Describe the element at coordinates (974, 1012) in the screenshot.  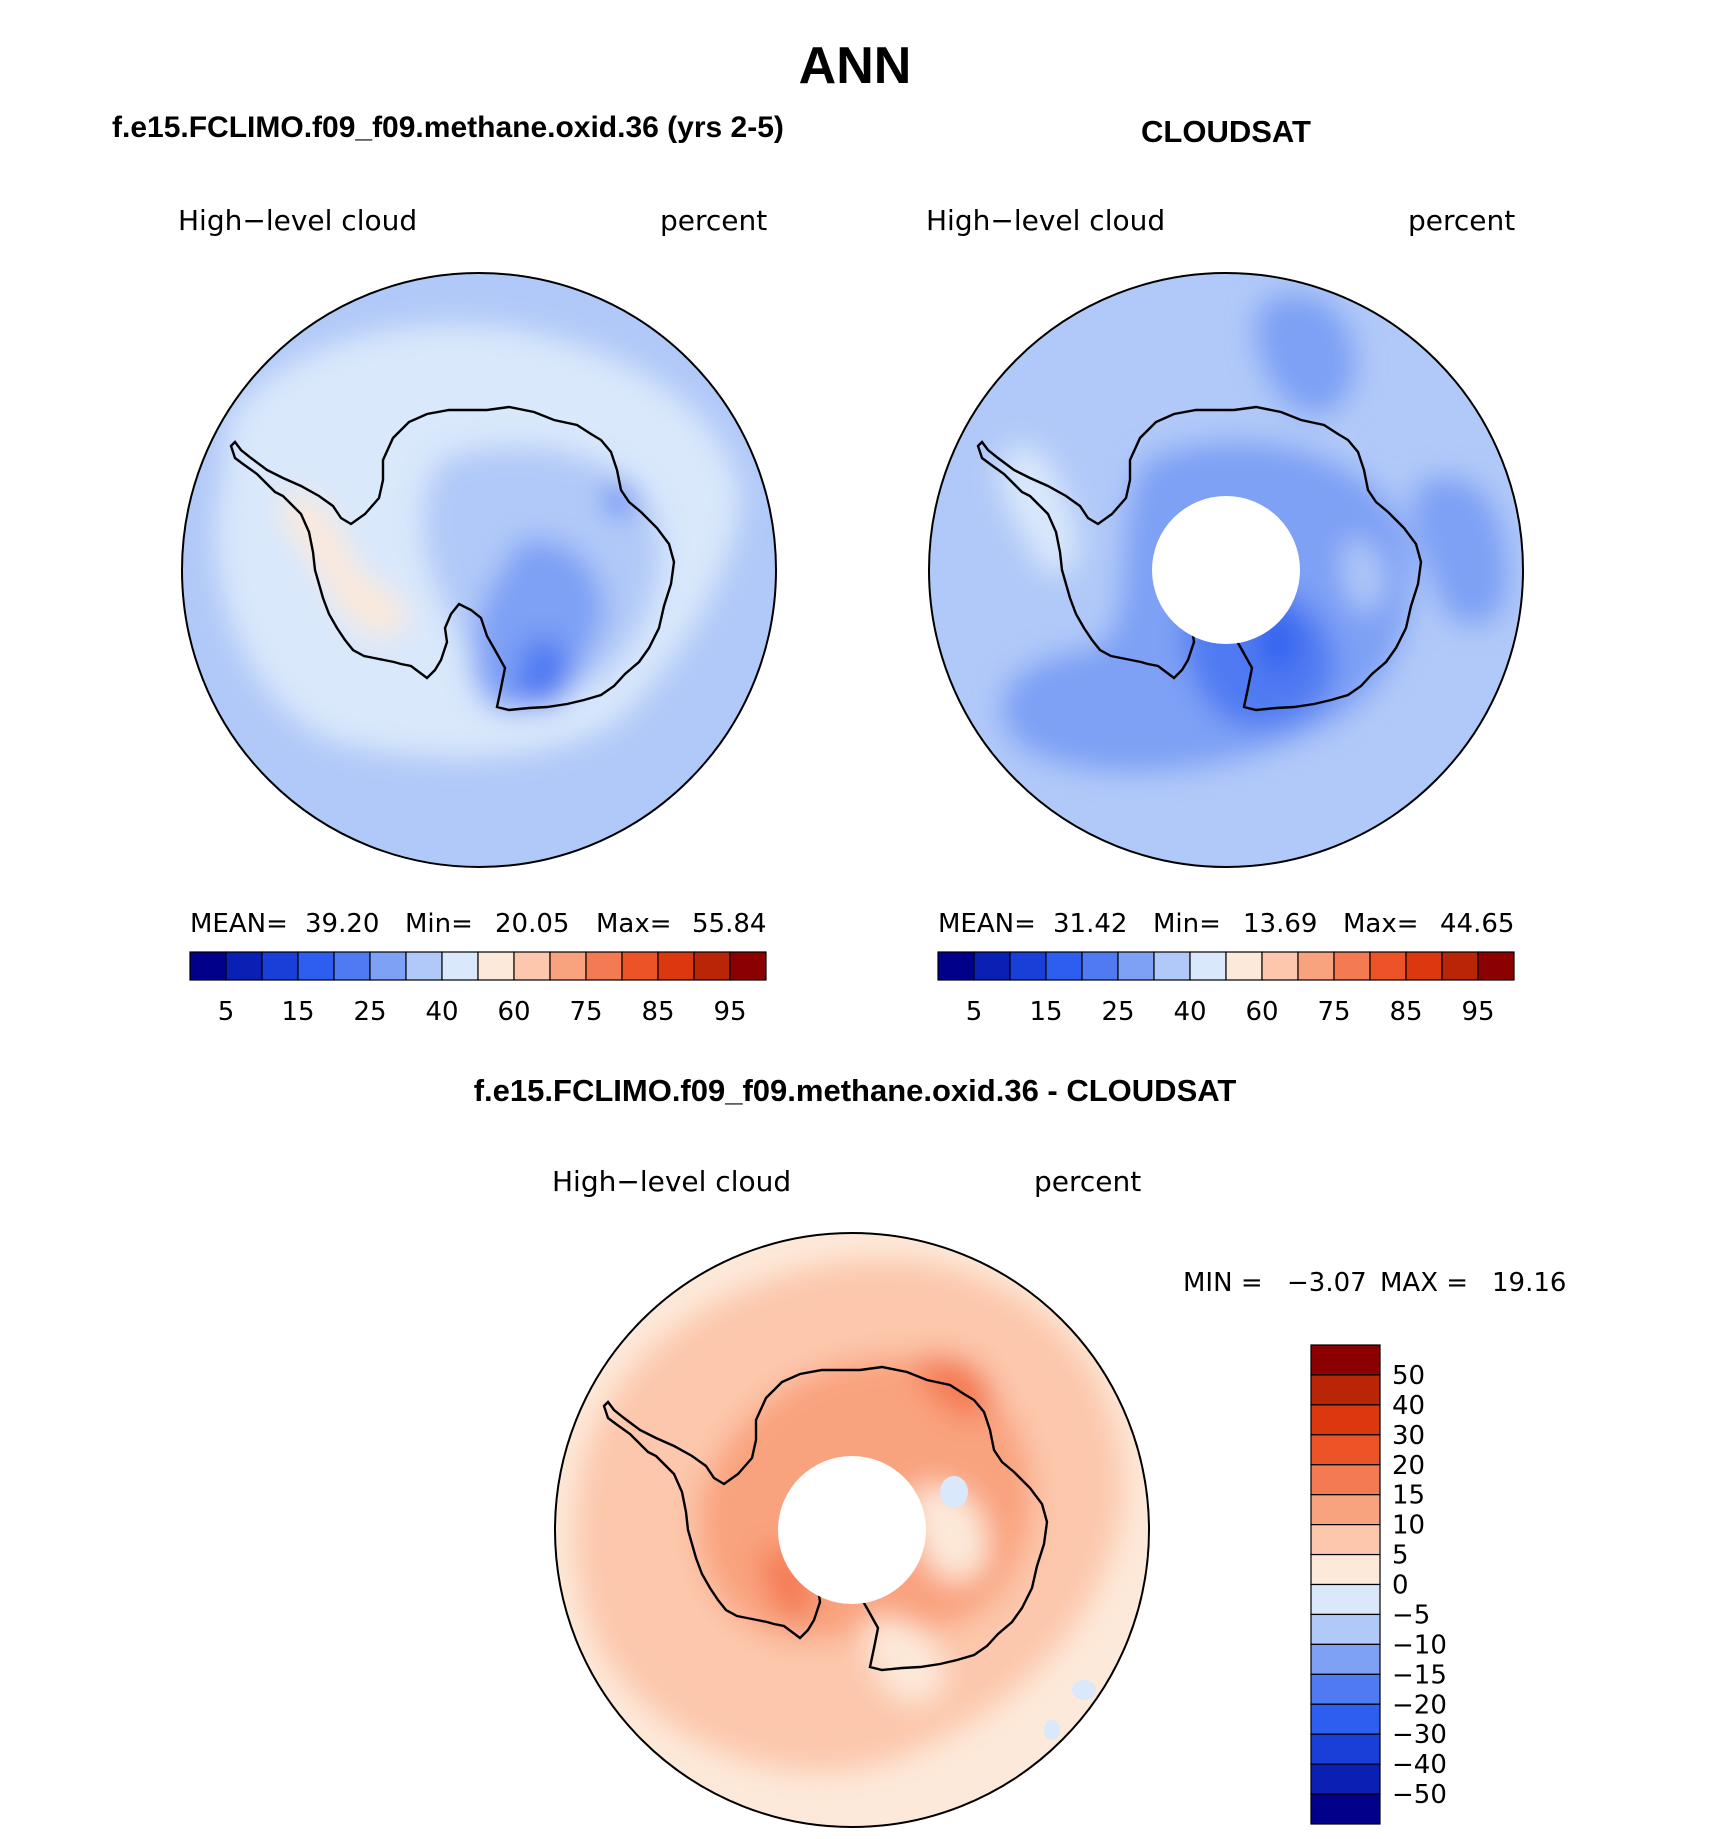
I see `obs-colorbar-tick-label: 5` at that location.